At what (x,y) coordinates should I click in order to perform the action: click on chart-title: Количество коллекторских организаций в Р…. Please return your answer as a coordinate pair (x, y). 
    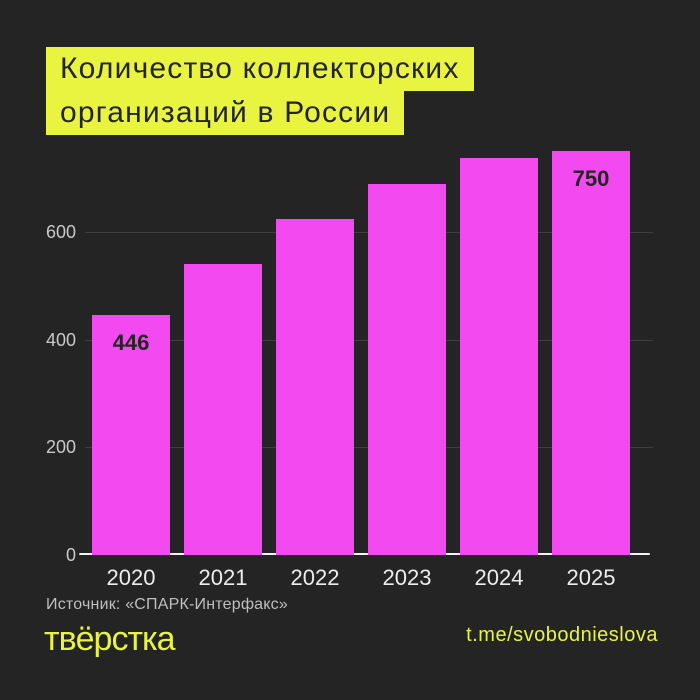
    Looking at the image, I should click on (260, 91).